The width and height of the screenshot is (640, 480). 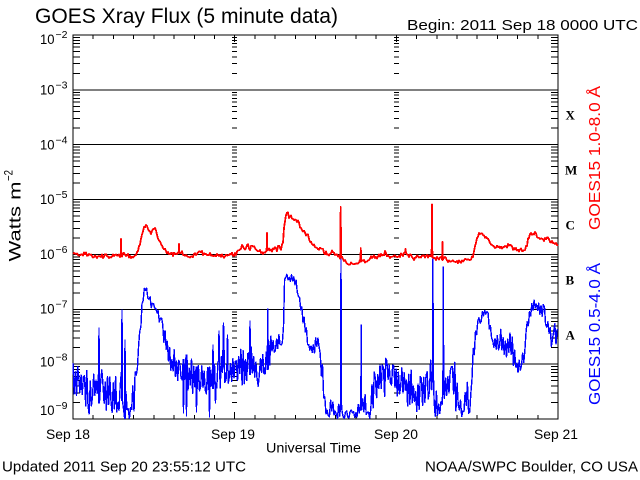 What do you see at coordinates (124, 467) in the screenshot?
I see `svg-text:Updated 2011 Sep 20 23:55:12 U: Updated 2011 Sep 20 23:55:12 UTC` at bounding box center [124, 467].